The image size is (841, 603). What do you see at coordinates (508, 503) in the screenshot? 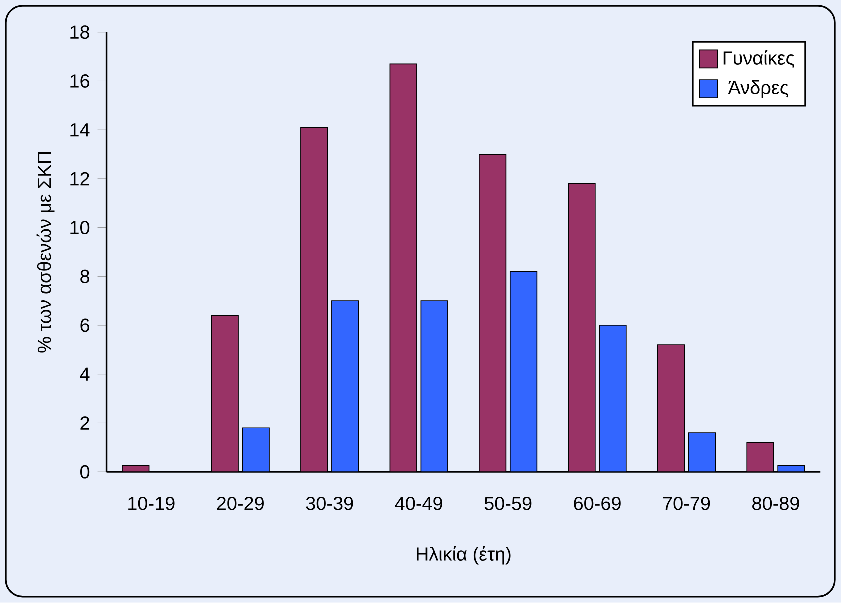
I see `x-tick-label: 50-59` at bounding box center [508, 503].